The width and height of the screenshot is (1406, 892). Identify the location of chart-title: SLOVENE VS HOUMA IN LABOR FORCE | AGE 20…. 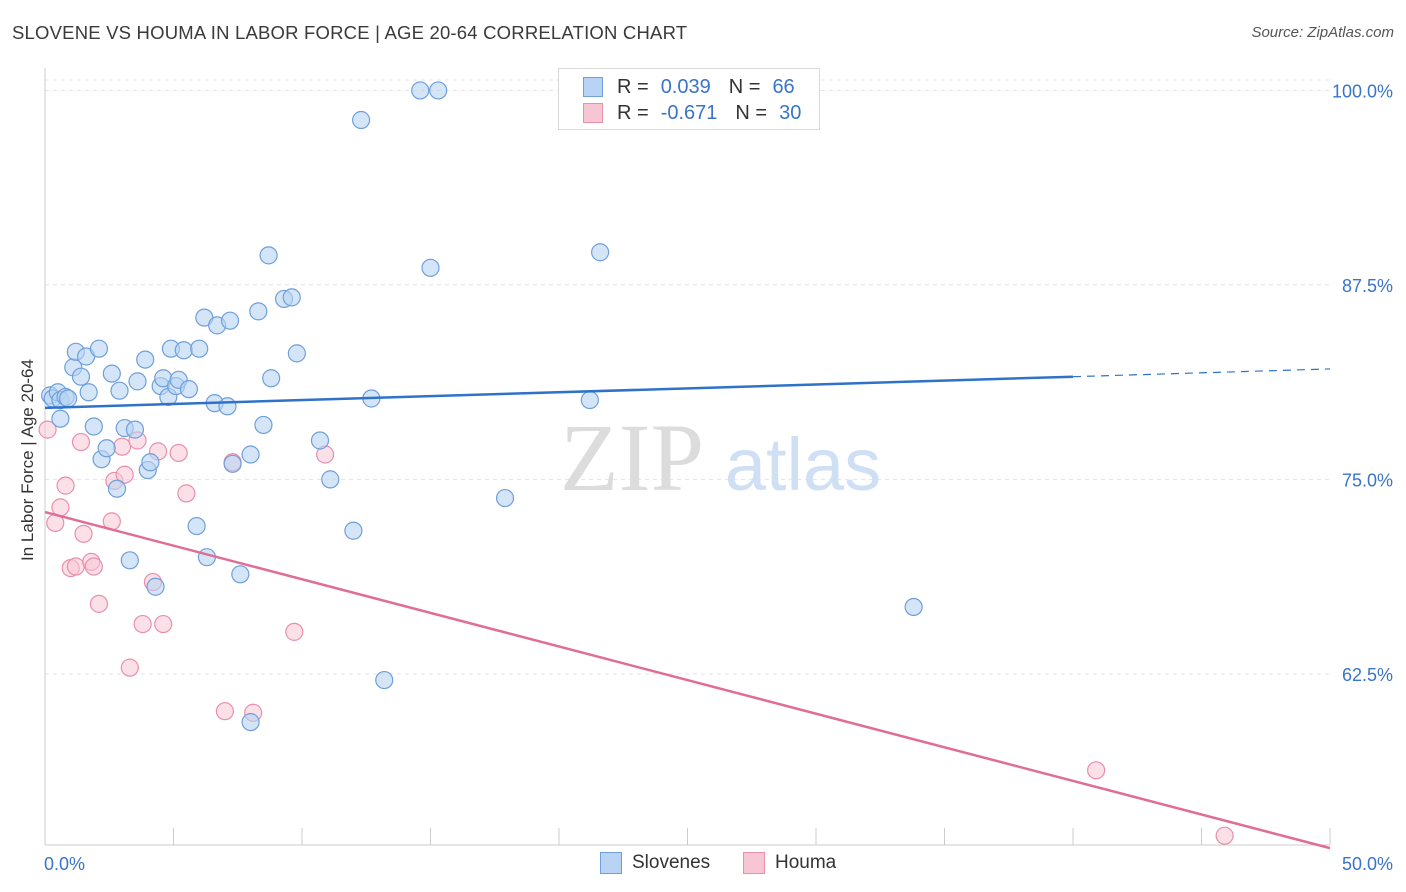
(350, 32).